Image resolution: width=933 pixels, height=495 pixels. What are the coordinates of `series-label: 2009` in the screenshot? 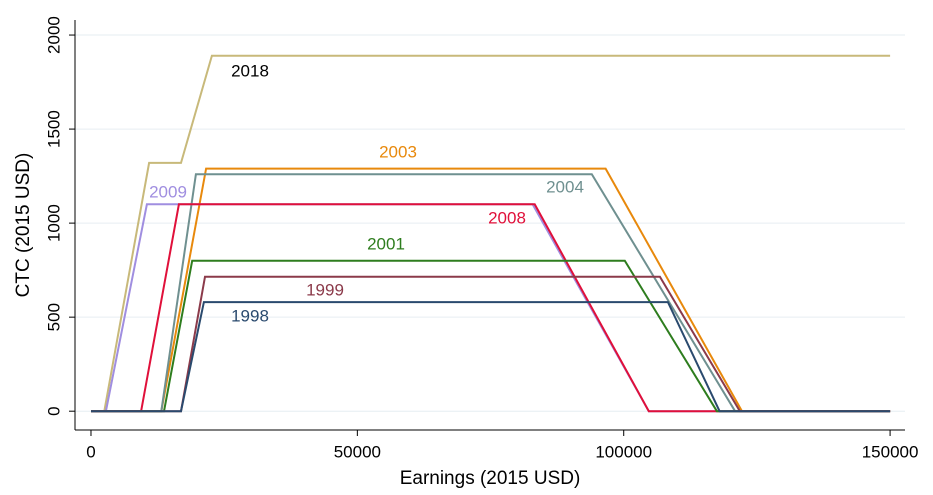 It's located at (168, 191).